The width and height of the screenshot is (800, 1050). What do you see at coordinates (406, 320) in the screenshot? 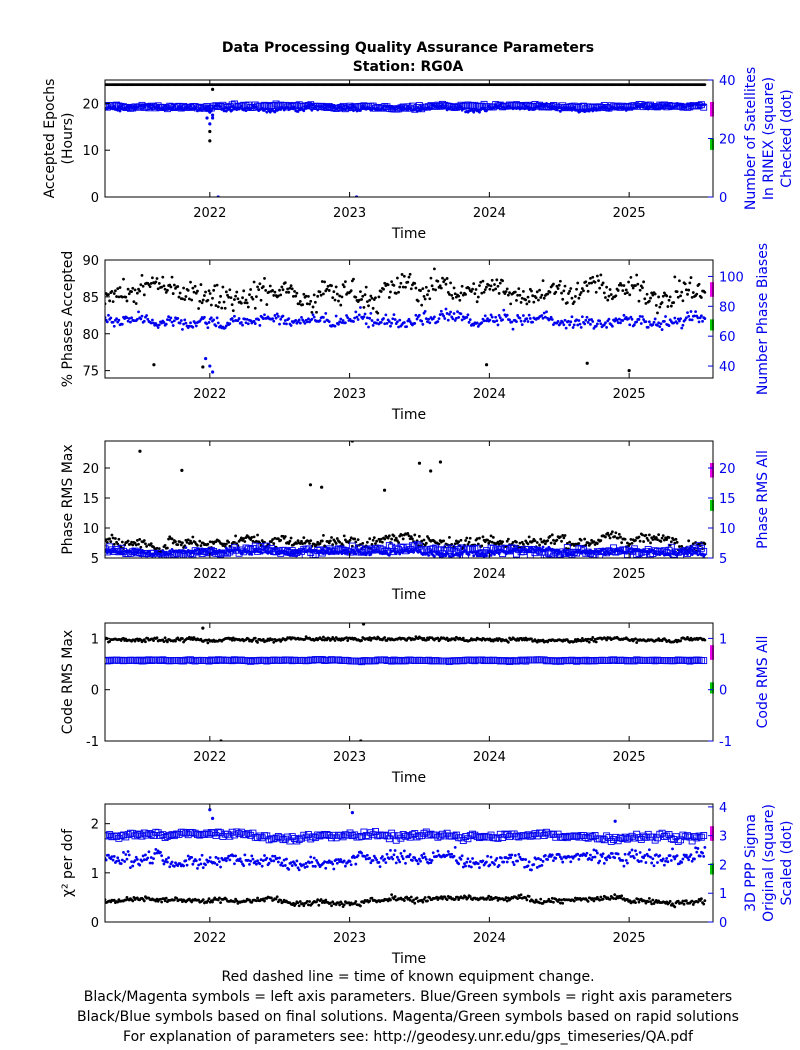
I see `panel-2-marks` at bounding box center [406, 320].